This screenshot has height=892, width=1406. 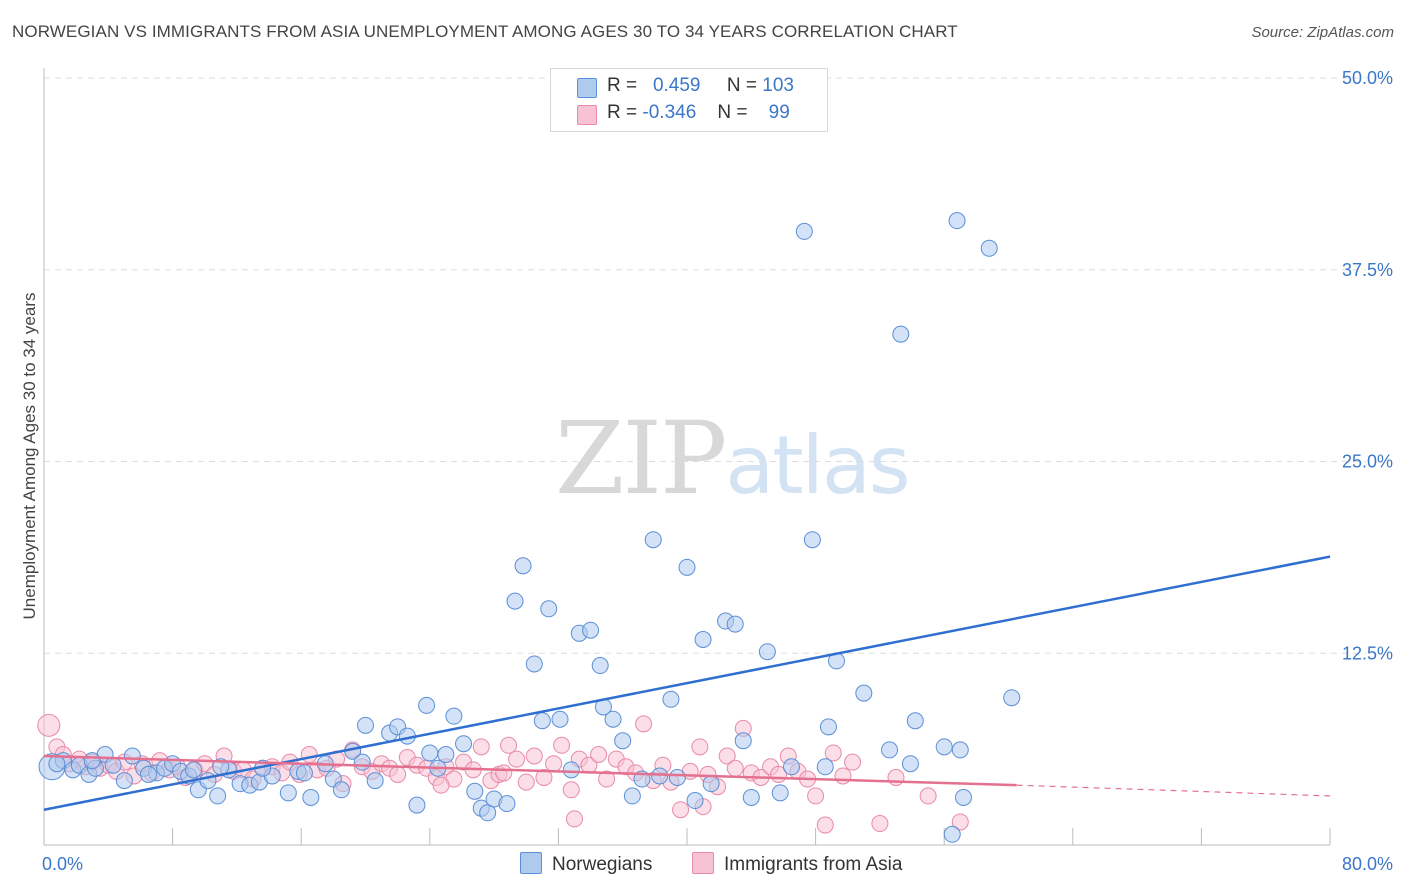 I want to click on correlation-legend: R = 0.459 N = 103 R = -0.346 N = 99, so click(x=689, y=100).